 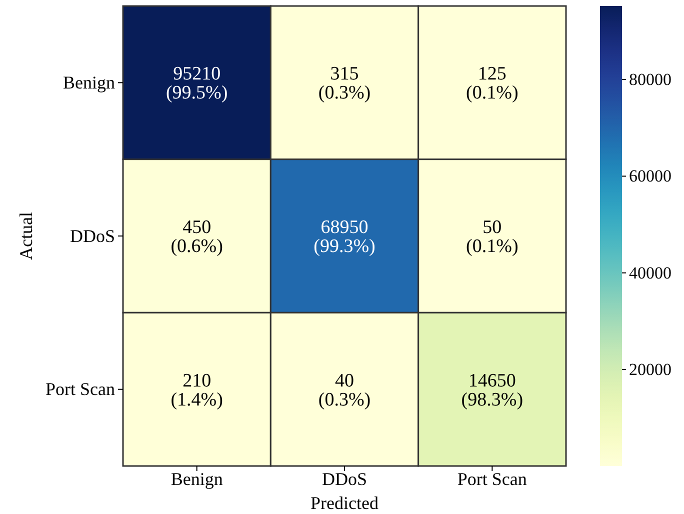 I want to click on data-label: 95210 (99.5%), so click(x=197, y=84).